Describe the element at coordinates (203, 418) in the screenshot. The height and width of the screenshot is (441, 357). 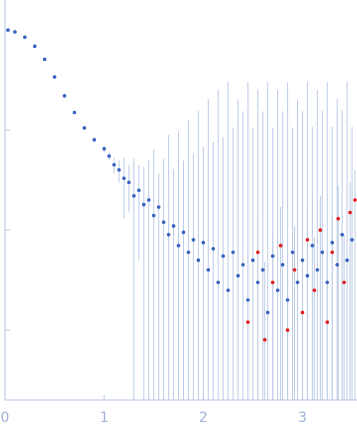
I see `x-tick-label: 2` at that location.